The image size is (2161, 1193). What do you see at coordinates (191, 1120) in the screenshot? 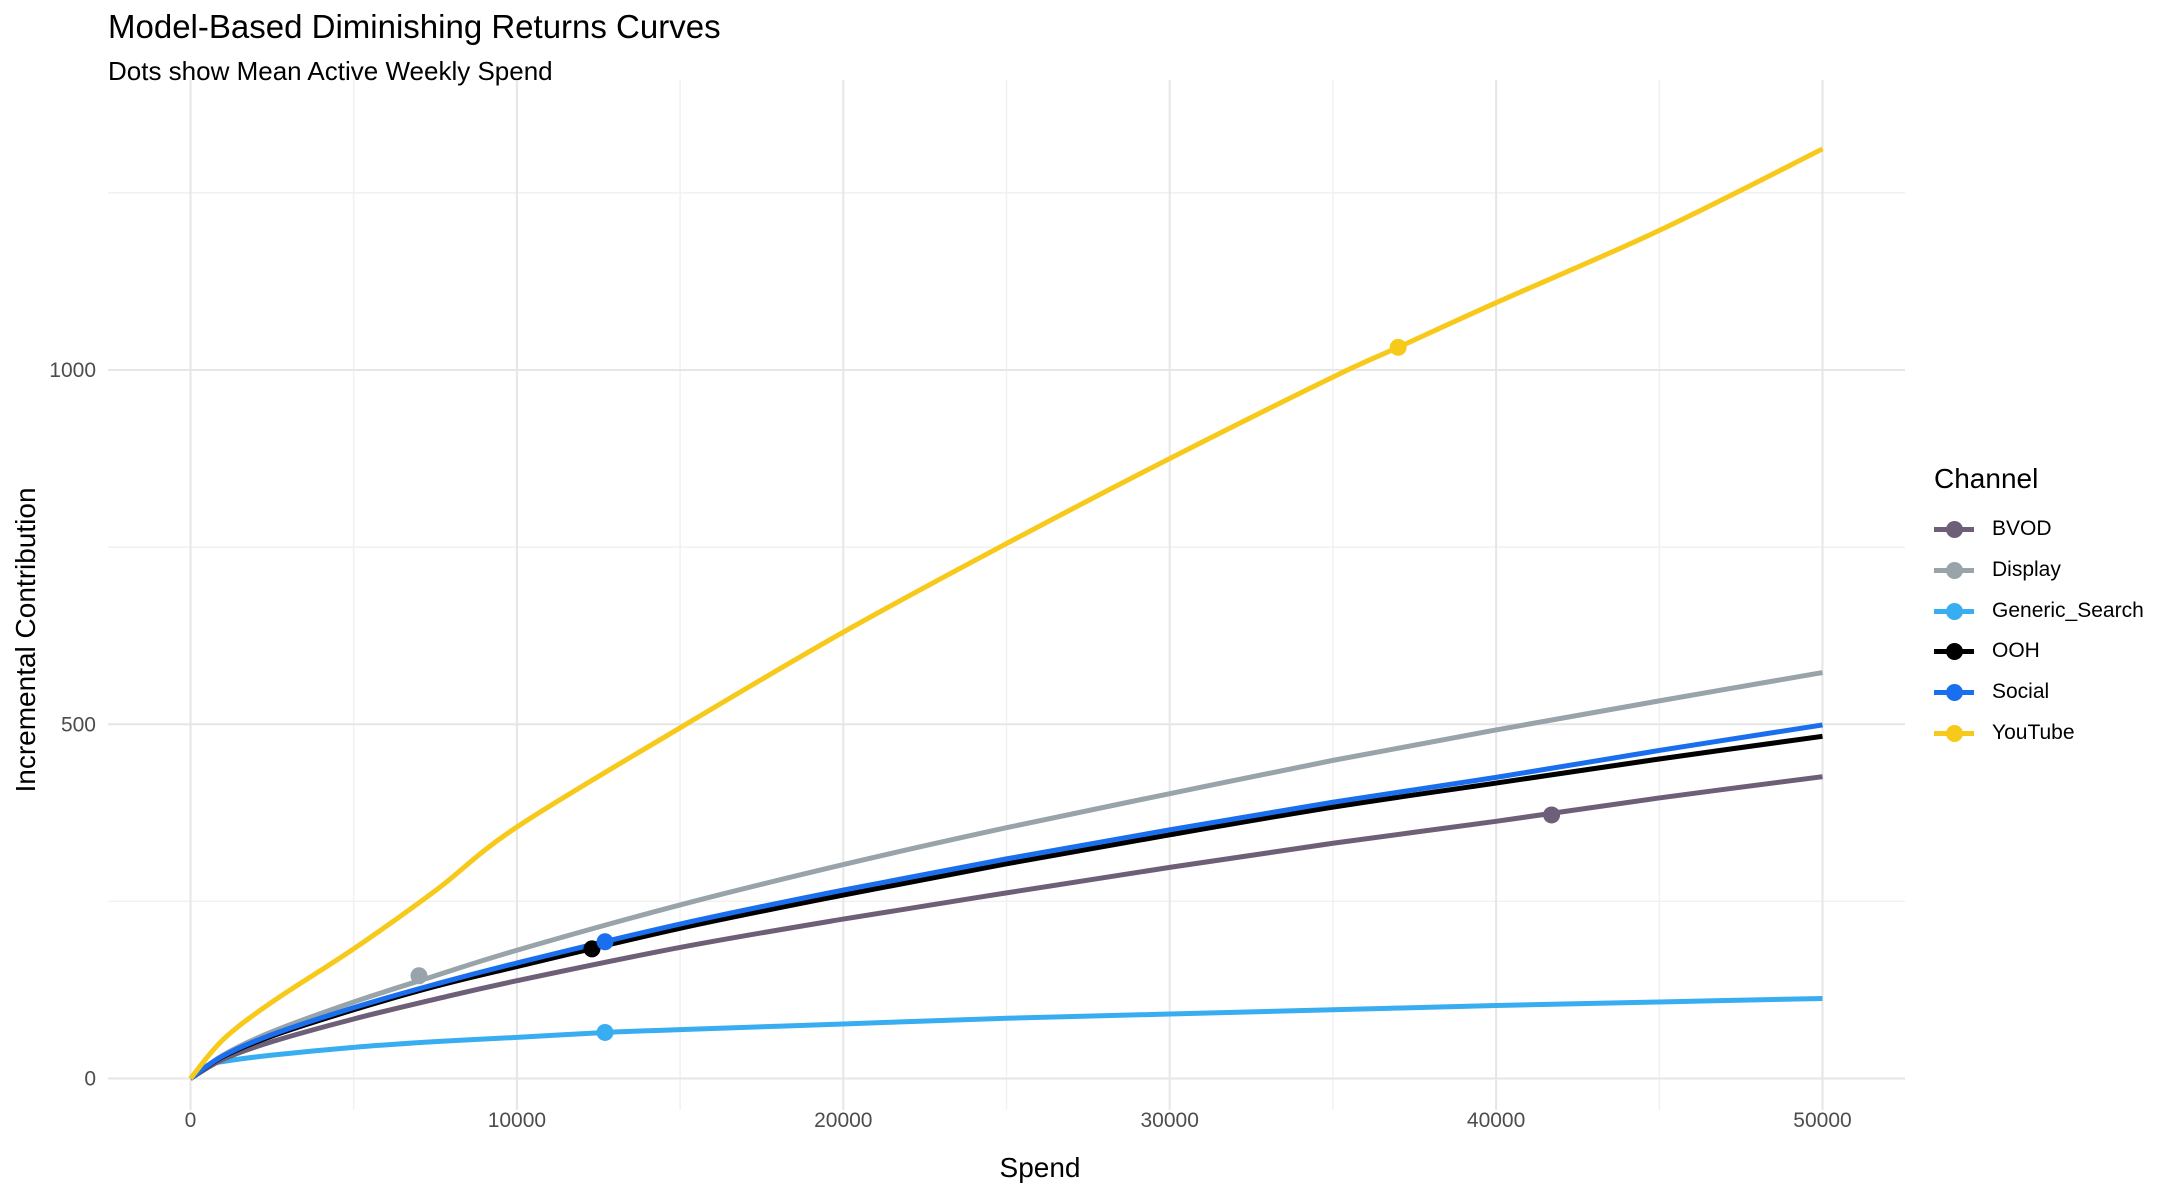
I see `x-tick-label: 0` at bounding box center [191, 1120].